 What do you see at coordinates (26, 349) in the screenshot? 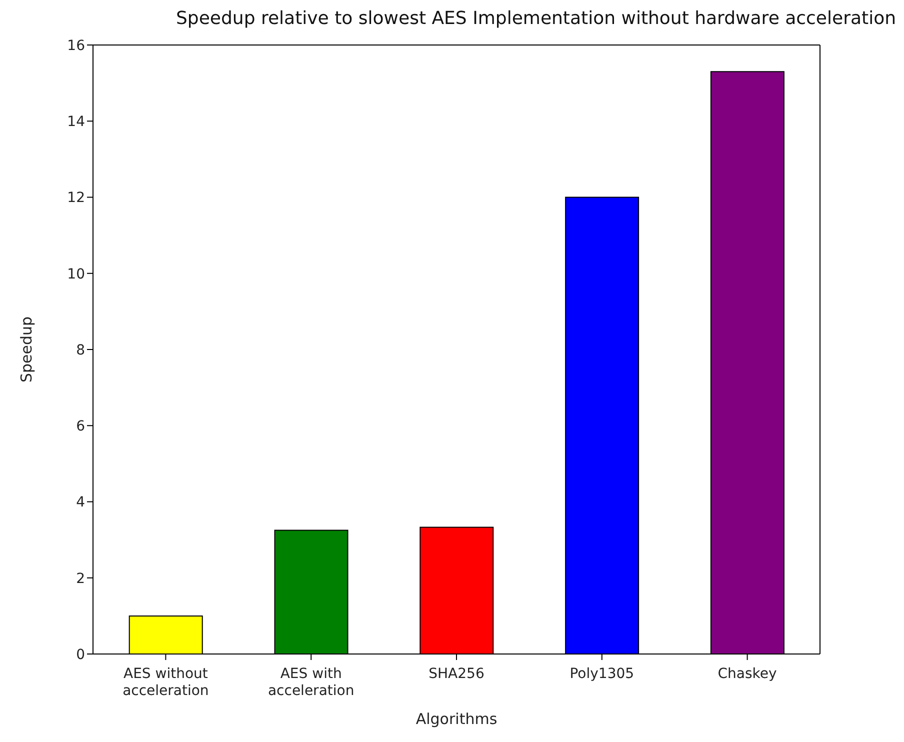
I see `y-axis-title: Speedup` at bounding box center [26, 349].